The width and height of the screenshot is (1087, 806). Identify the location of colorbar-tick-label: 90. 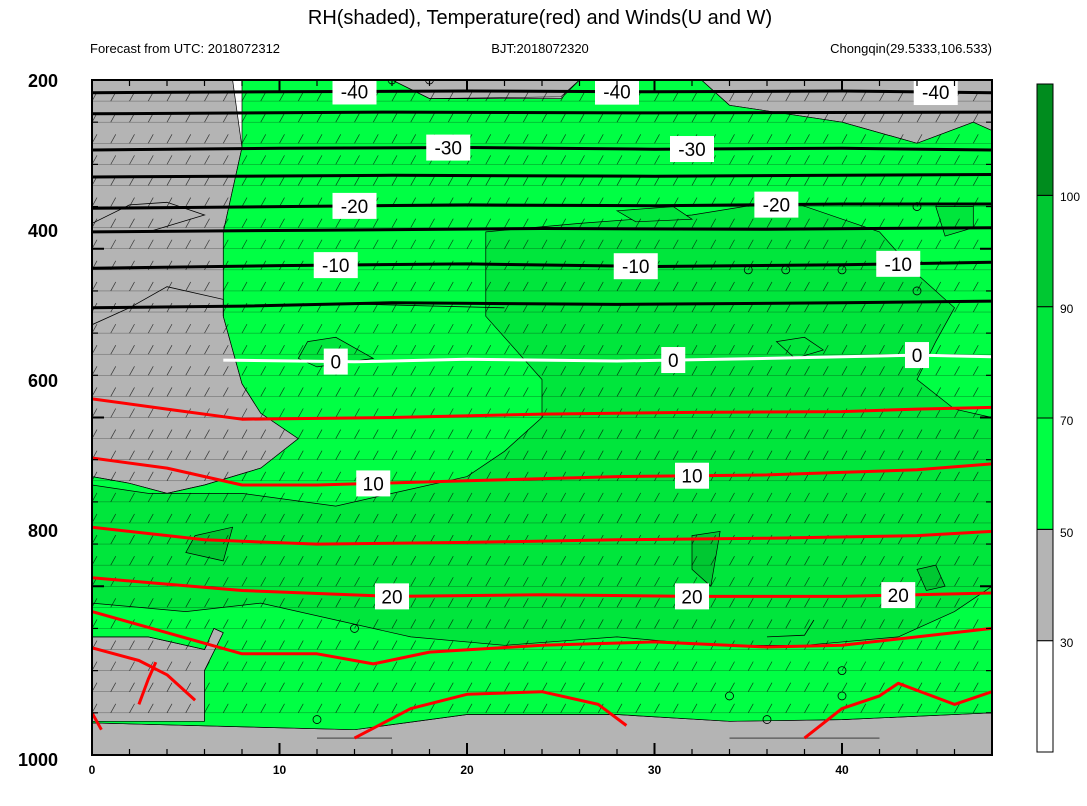
(1067, 309).